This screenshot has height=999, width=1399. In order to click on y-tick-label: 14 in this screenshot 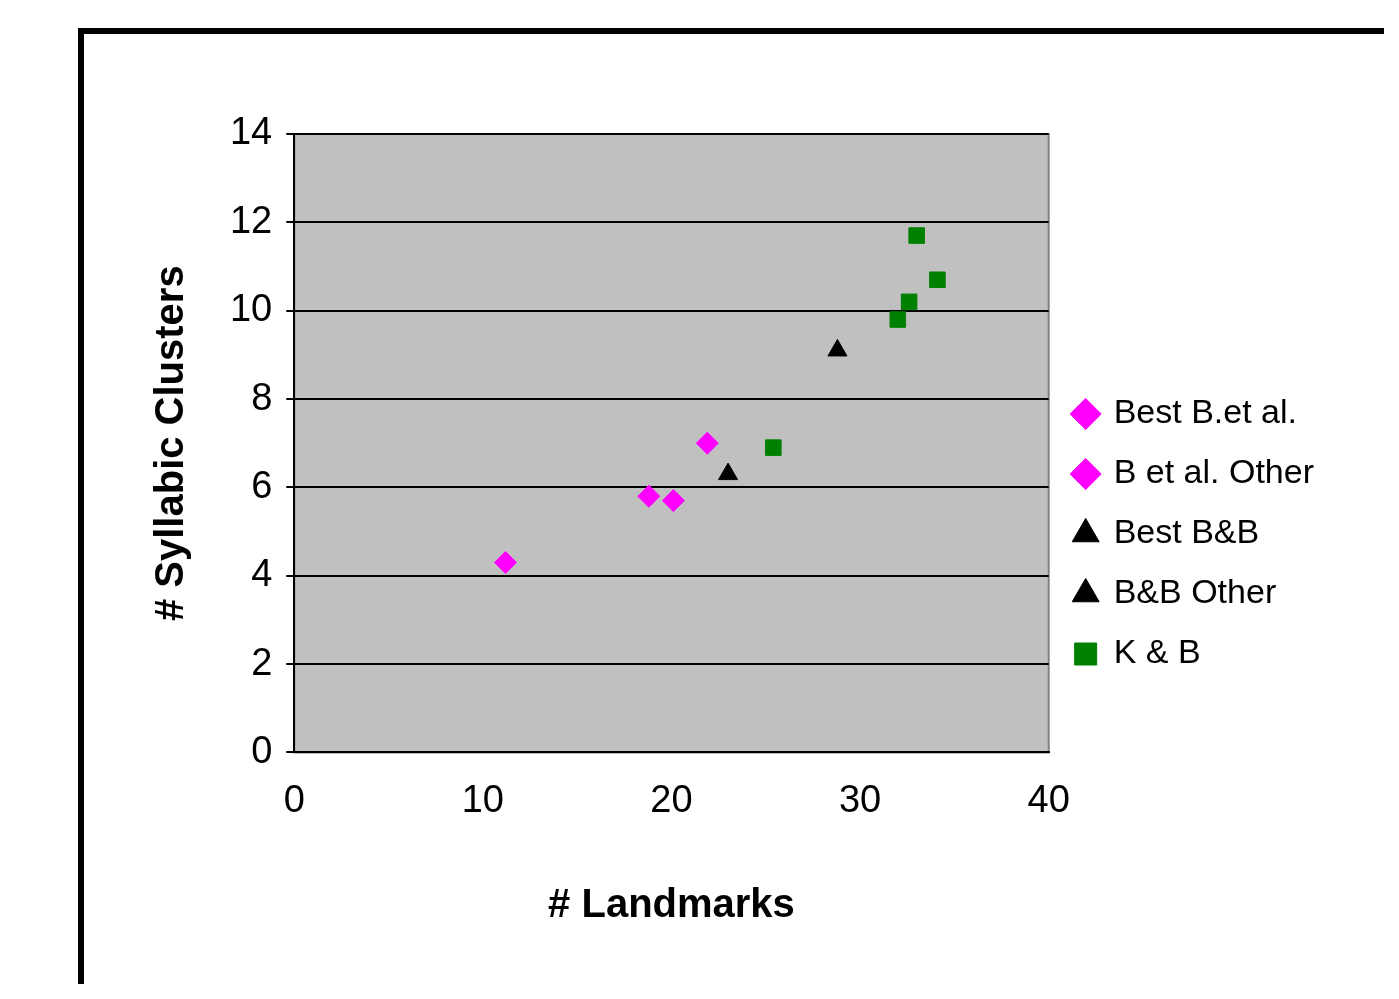, I will do `click(251, 131)`.